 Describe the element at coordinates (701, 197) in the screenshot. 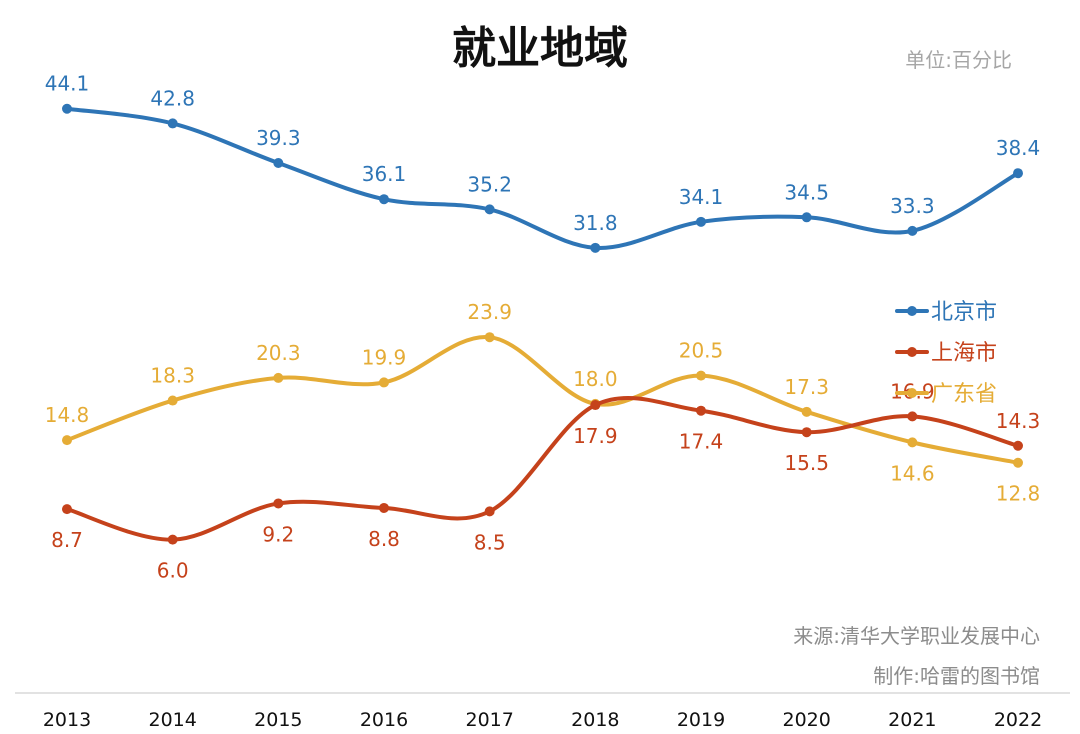

I see `data-label: 34.1` at that location.